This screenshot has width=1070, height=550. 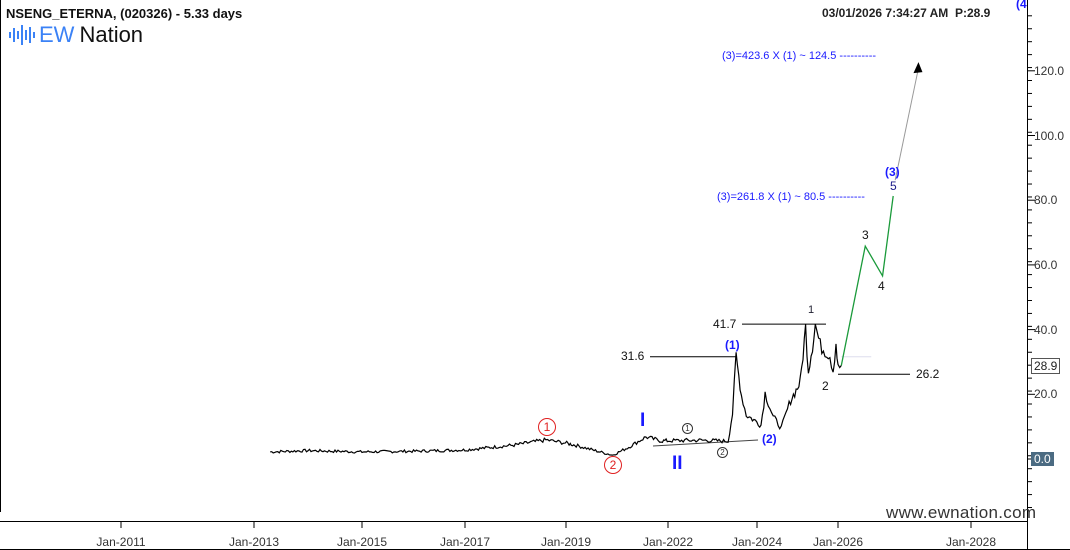 I want to click on wave-paren-1: (1), so click(x=732, y=345).